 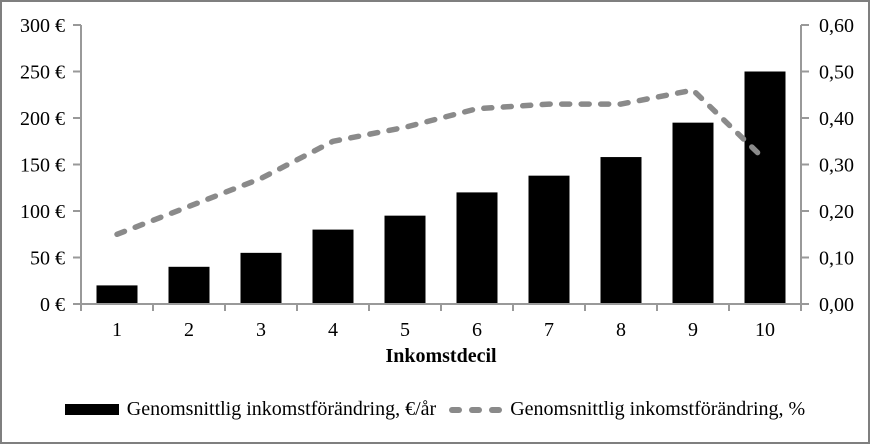 What do you see at coordinates (836, 119) in the screenshot?
I see `right-axis-tick-label: 0,40` at bounding box center [836, 119].